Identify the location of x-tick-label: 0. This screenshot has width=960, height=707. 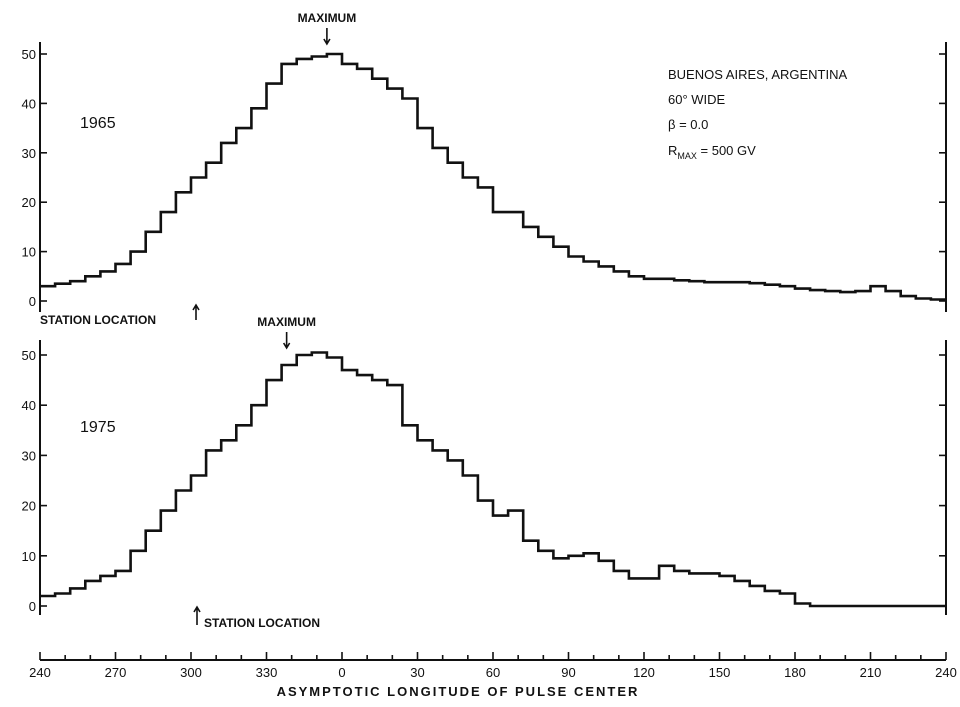
(341, 672).